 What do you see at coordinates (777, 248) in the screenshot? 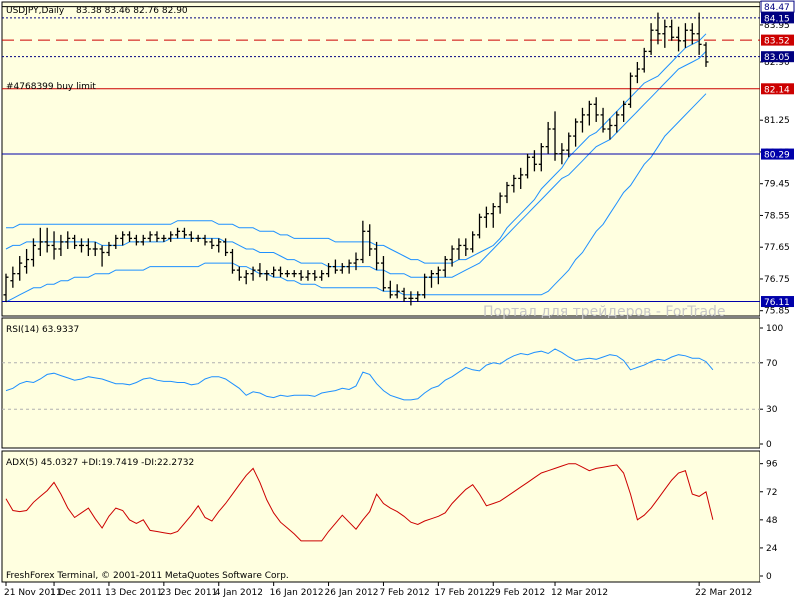
I see `price-tick-label: 77.65` at bounding box center [777, 248].